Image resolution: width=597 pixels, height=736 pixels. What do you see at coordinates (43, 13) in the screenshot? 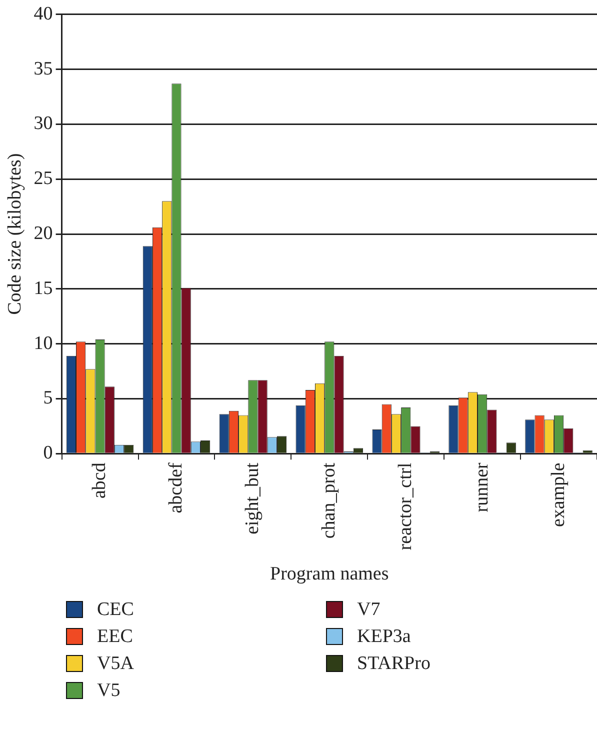
I see `y-tick-label: 40` at bounding box center [43, 13].